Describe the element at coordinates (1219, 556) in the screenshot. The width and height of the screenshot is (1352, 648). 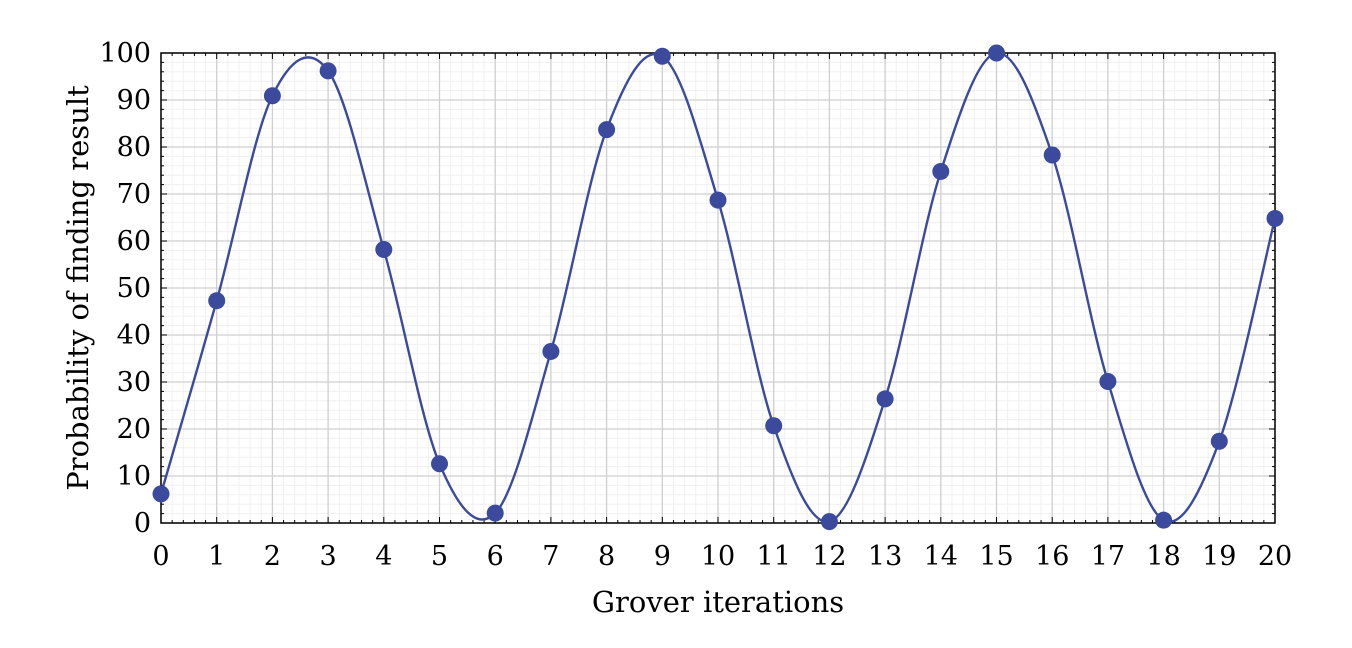
I see `x-tick-label: 19` at that location.